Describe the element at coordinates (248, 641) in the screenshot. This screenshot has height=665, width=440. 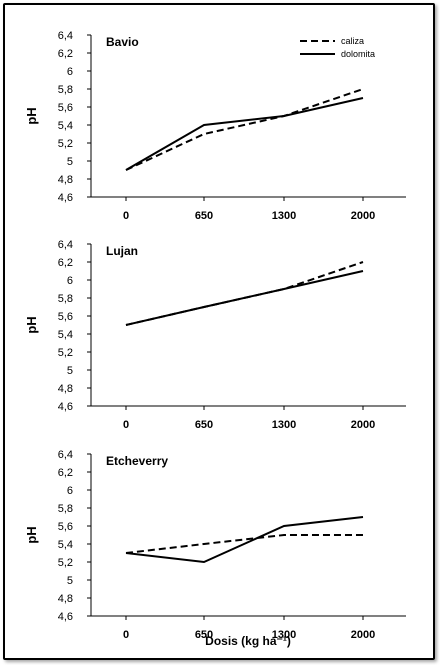
I see `x-axis-label: Dosis (kg ha⁻¹)` at that location.